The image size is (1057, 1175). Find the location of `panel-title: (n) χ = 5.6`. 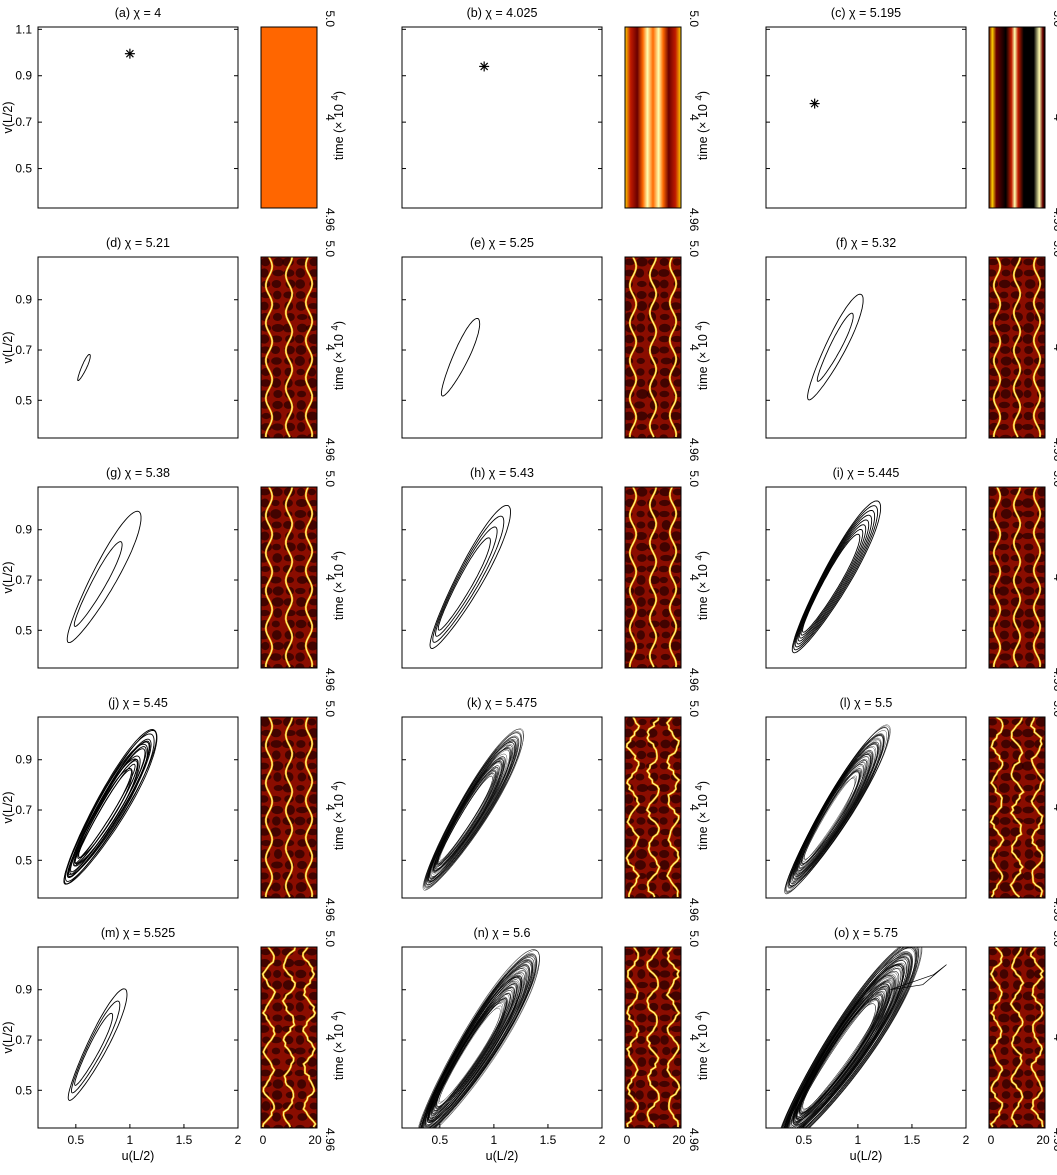

panel-title: (n) χ = 5.6 is located at coordinates (502, 933).